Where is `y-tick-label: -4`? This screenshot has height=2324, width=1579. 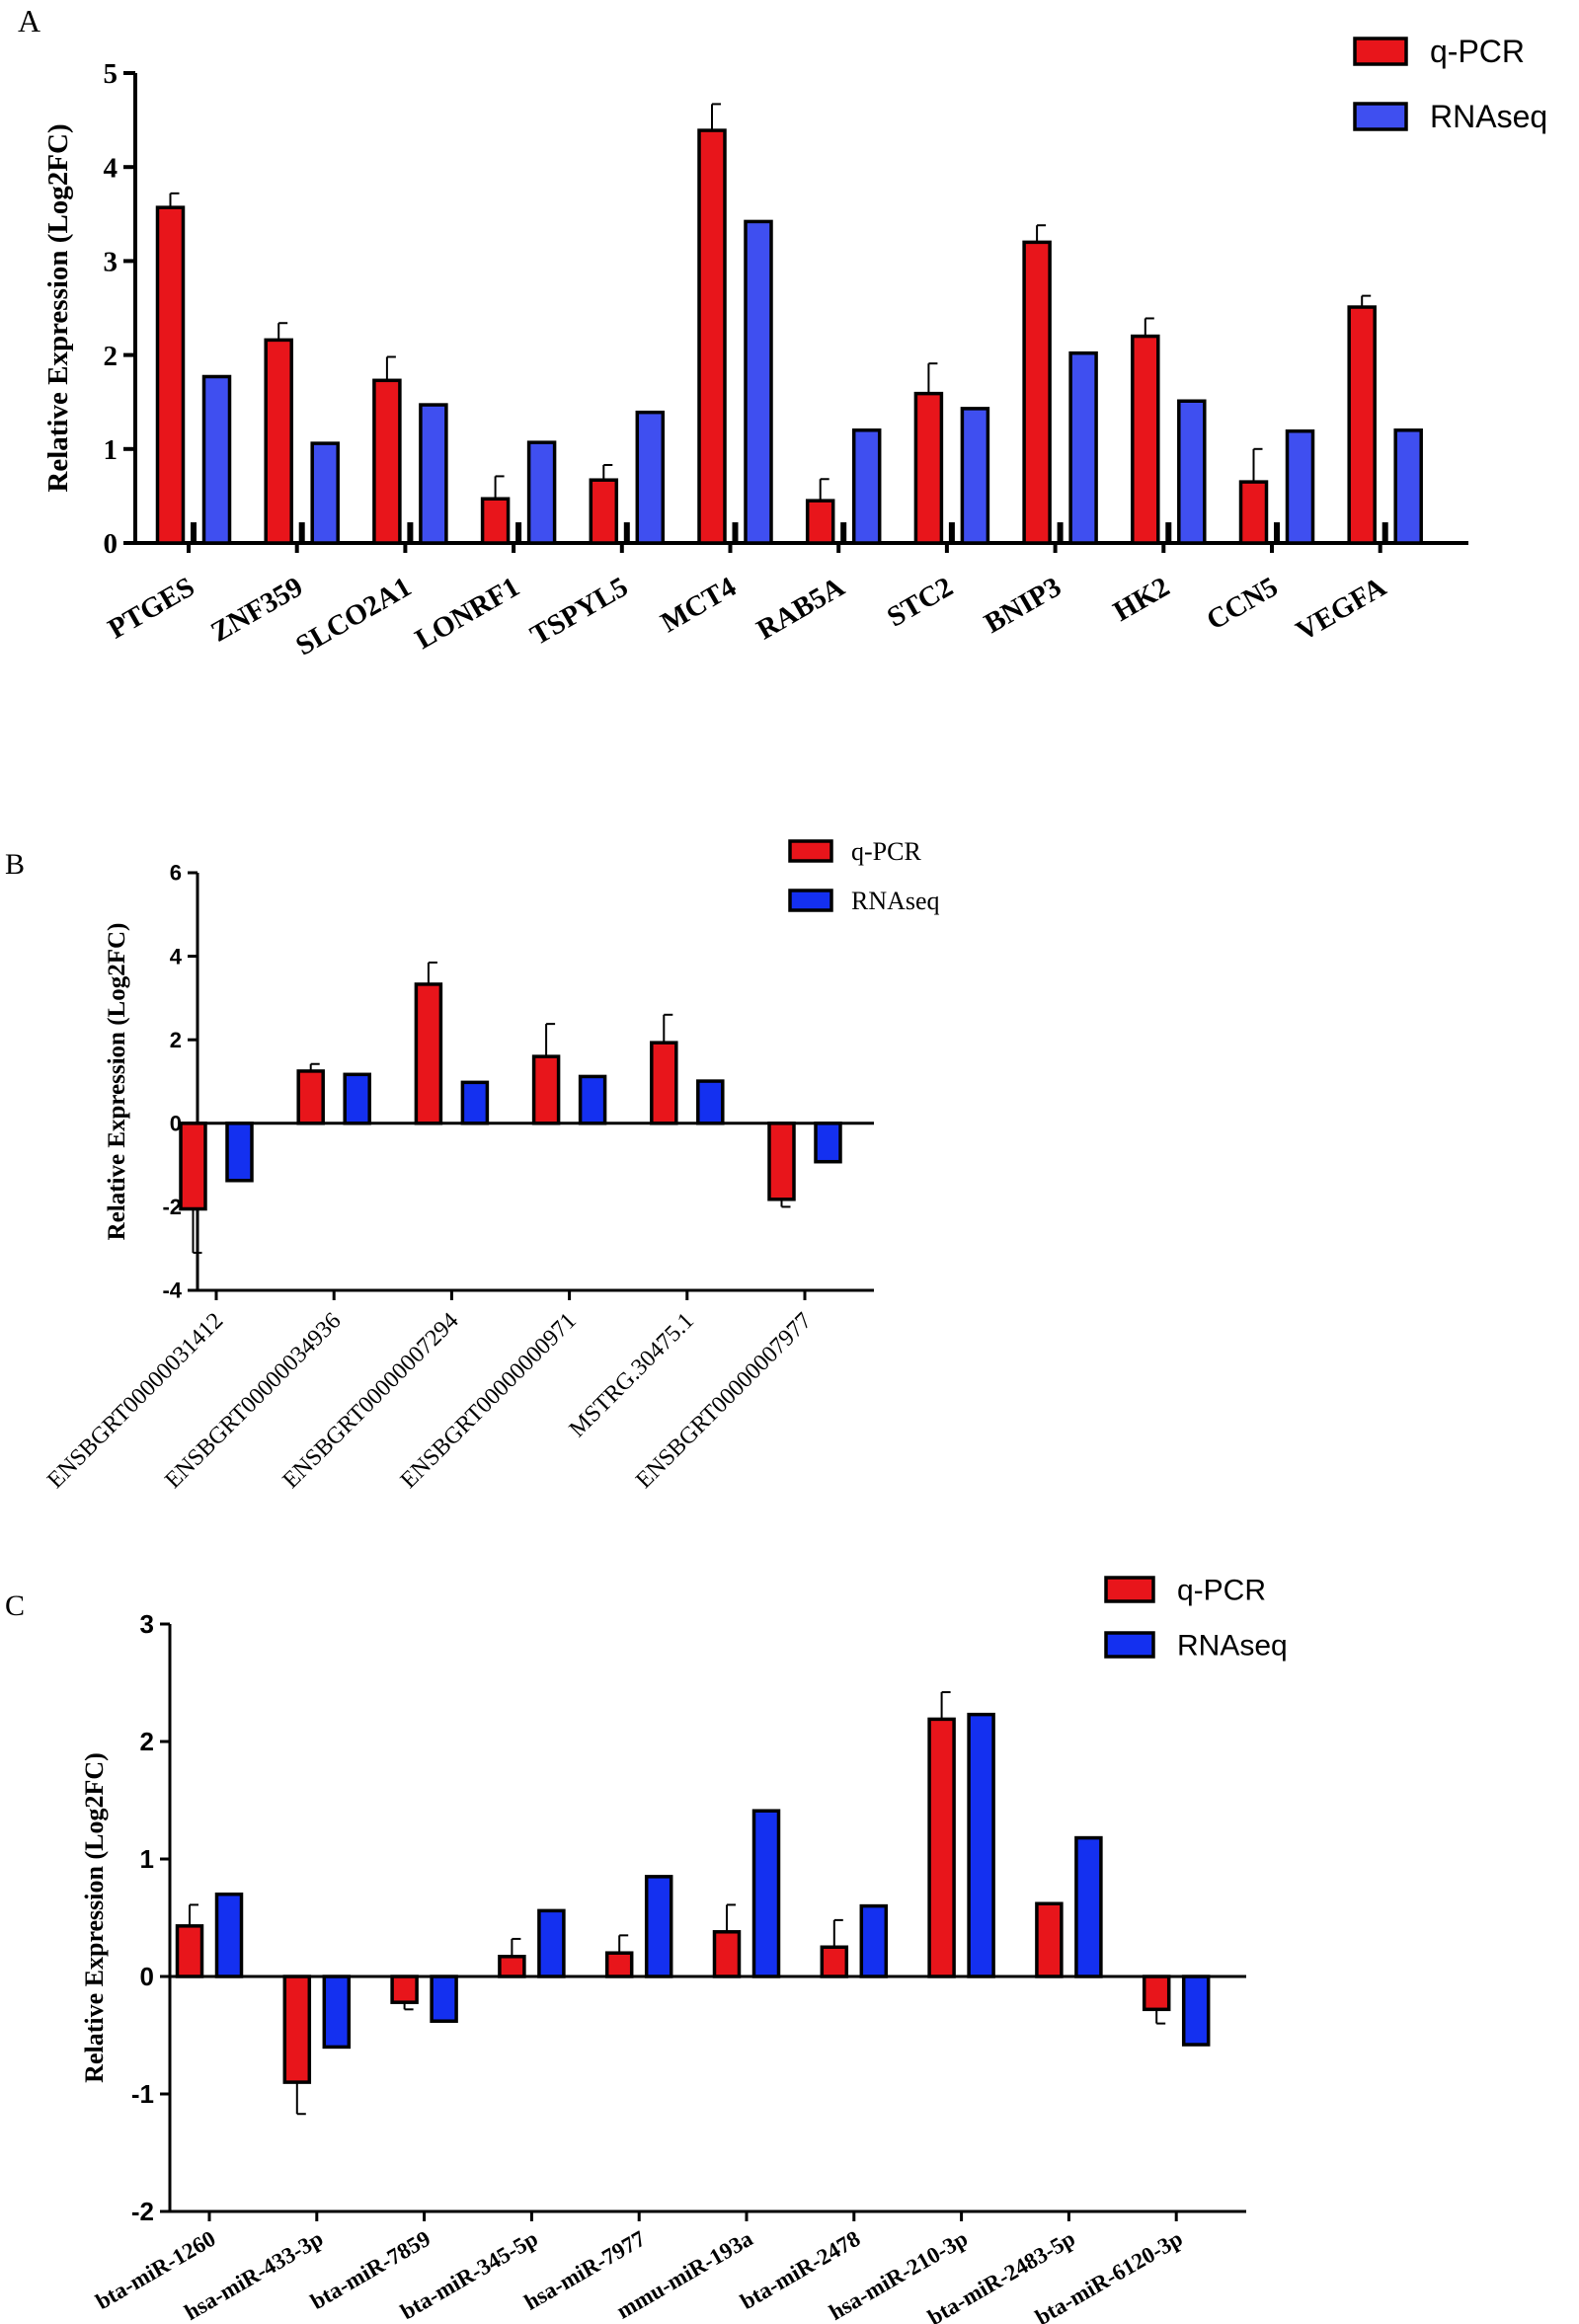
y-tick-label: -4 is located at coordinates (172, 1290).